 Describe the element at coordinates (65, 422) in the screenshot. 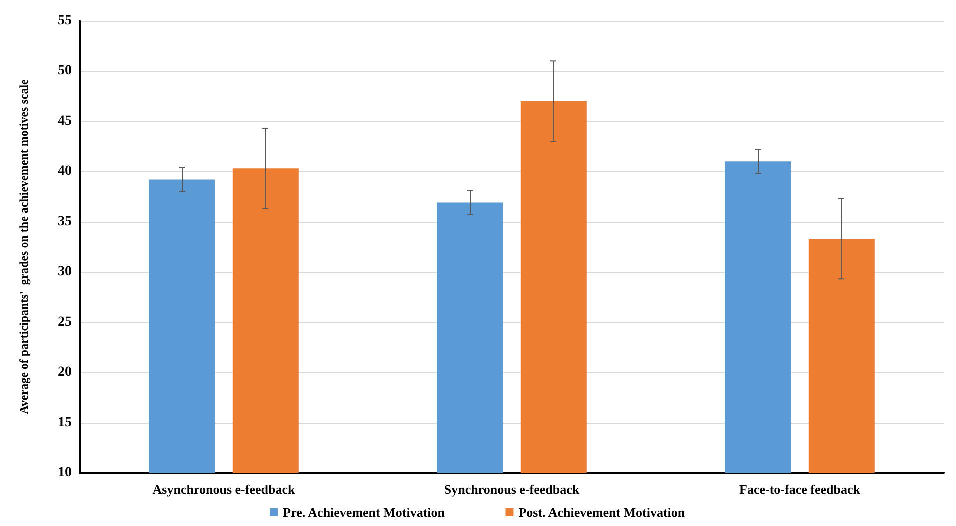

I see `y-tick-label: 15` at that location.